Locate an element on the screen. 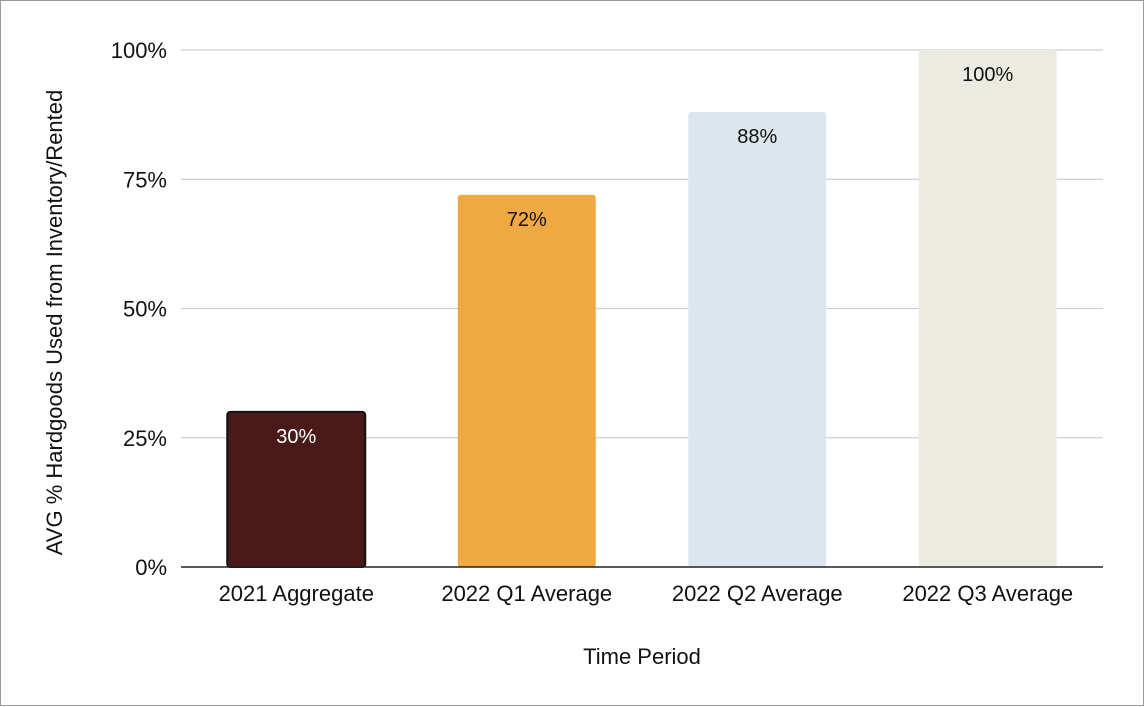 This screenshot has width=1144, height=707. data-label: 72% is located at coordinates (527, 220).